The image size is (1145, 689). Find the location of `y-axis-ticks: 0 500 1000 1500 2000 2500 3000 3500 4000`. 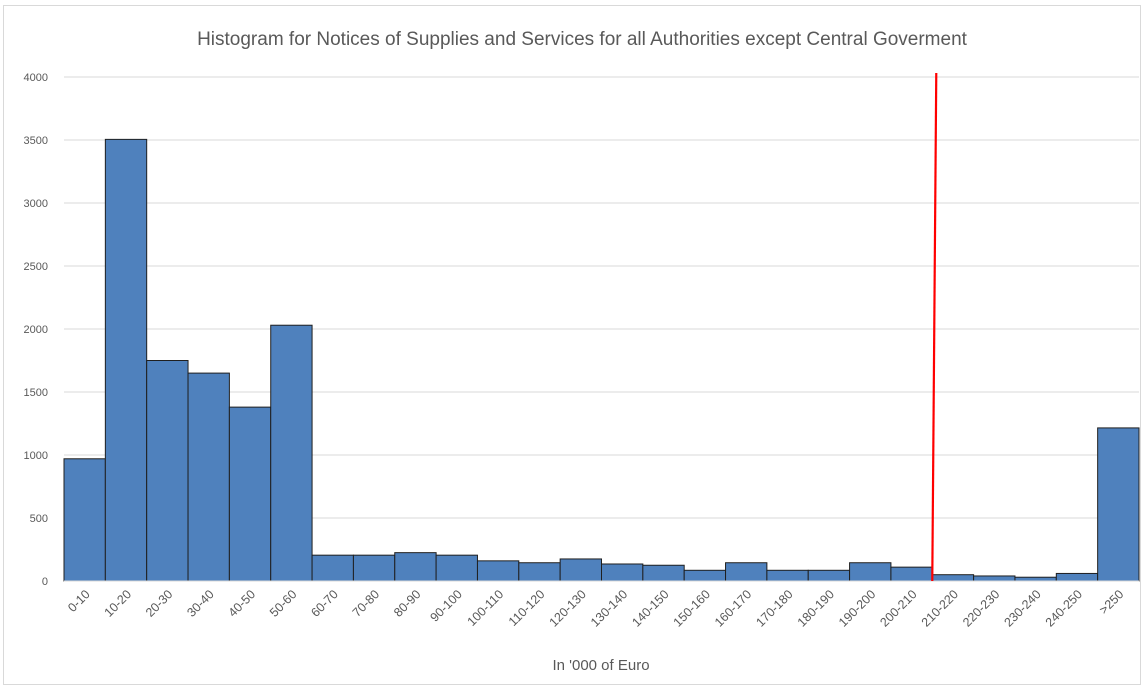

y-axis-ticks: 0 500 1000 1500 2000 2500 3000 3500 4000 is located at coordinates (36, 330).